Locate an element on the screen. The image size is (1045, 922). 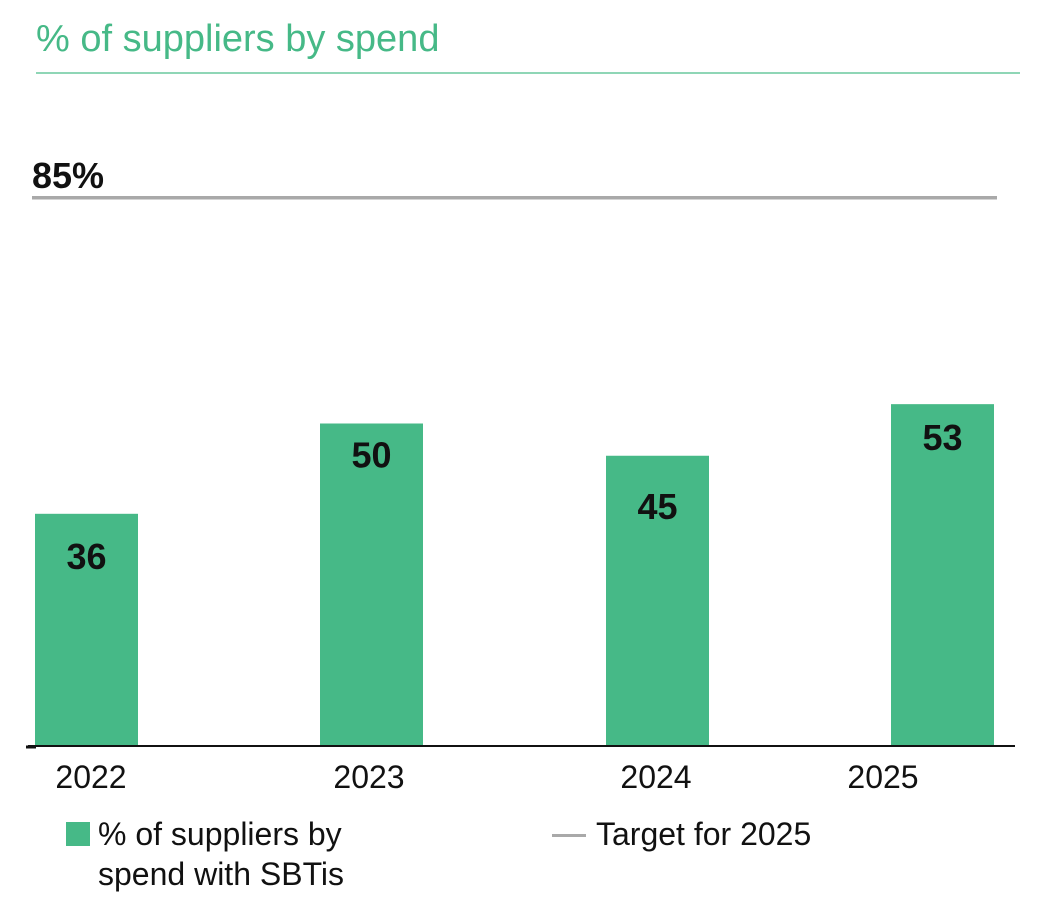
data-label-2025: 53 is located at coordinates (942, 437).